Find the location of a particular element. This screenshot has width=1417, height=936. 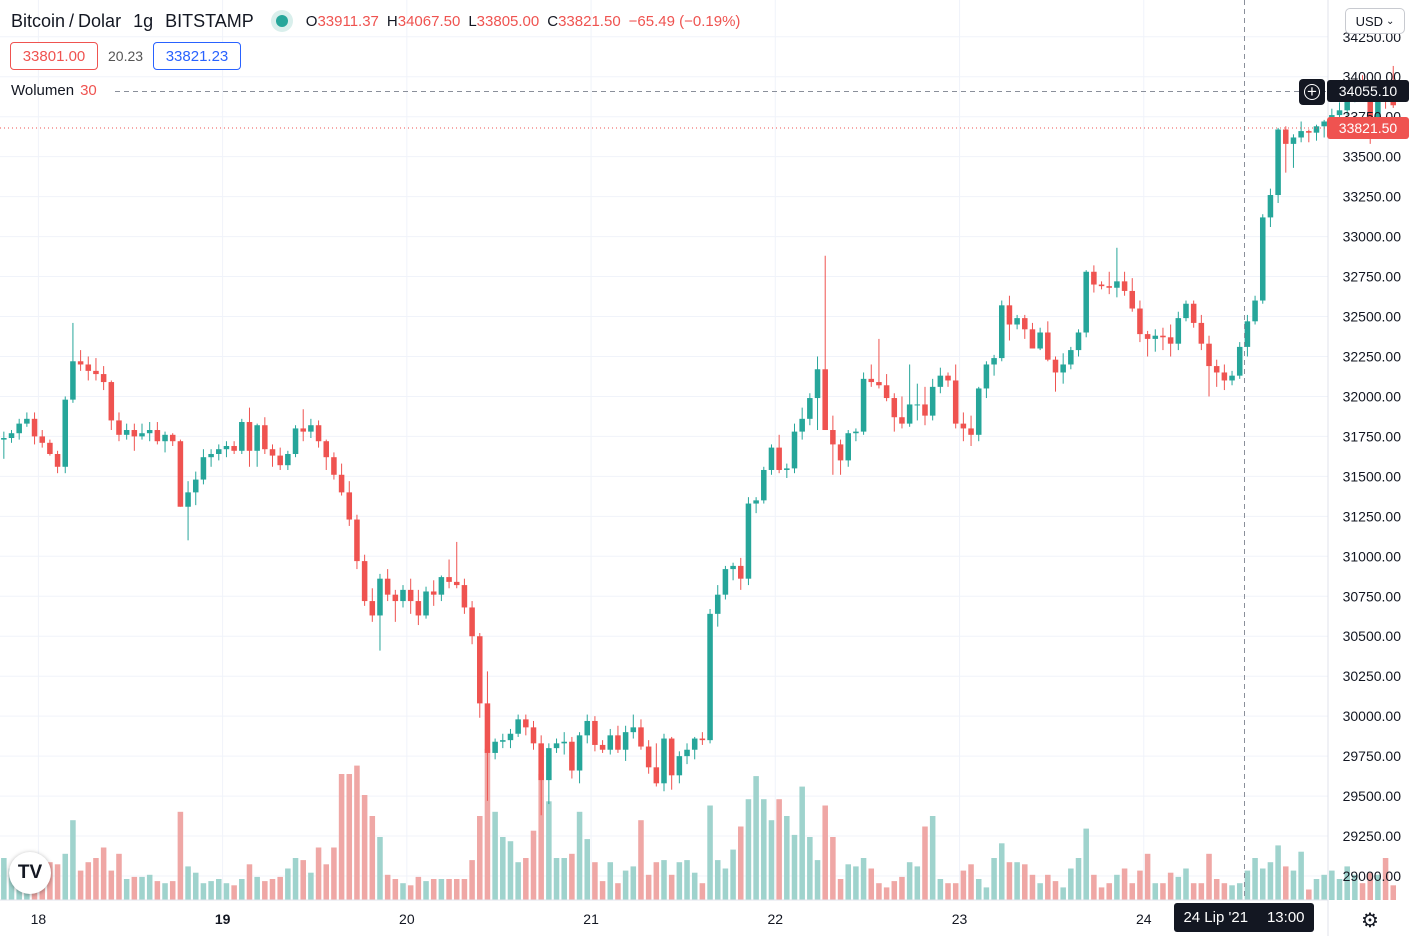

gear-icon: ⚙ is located at coordinates (1370, 921).